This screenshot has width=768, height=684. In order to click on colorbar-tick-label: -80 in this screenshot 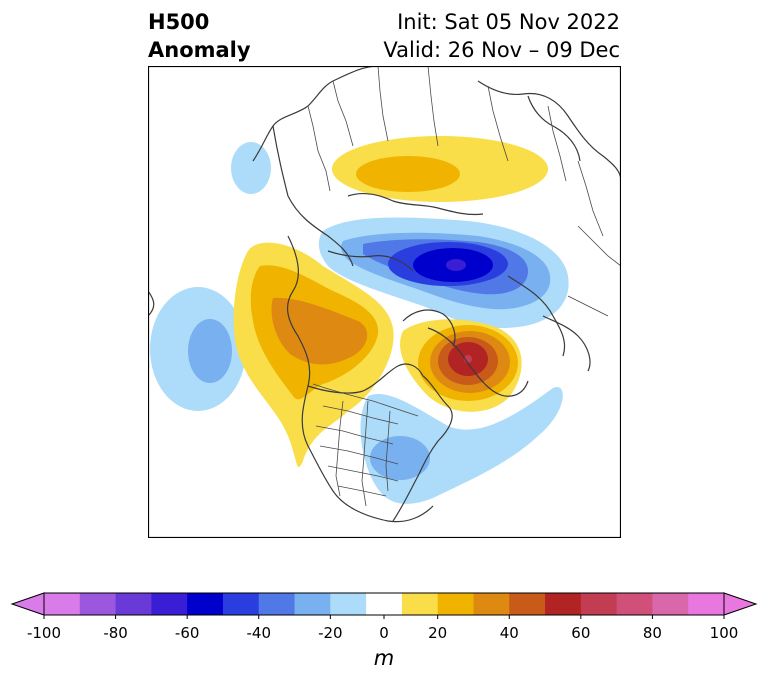, I will do `click(115, 633)`.